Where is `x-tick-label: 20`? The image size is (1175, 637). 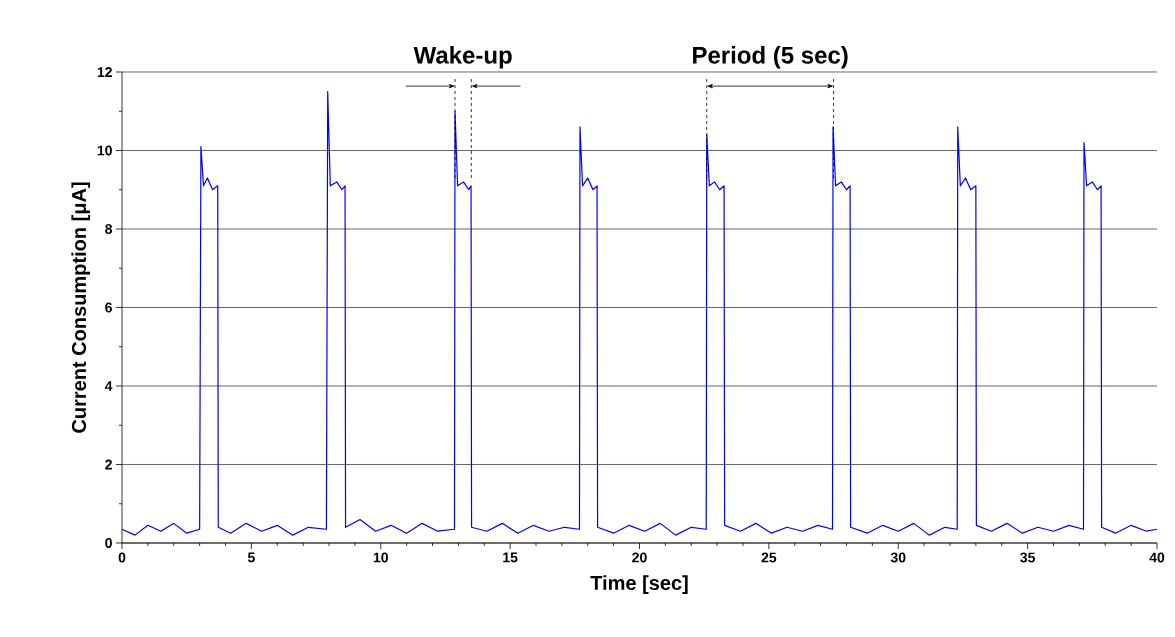 x-tick-label: 20 is located at coordinates (639, 557).